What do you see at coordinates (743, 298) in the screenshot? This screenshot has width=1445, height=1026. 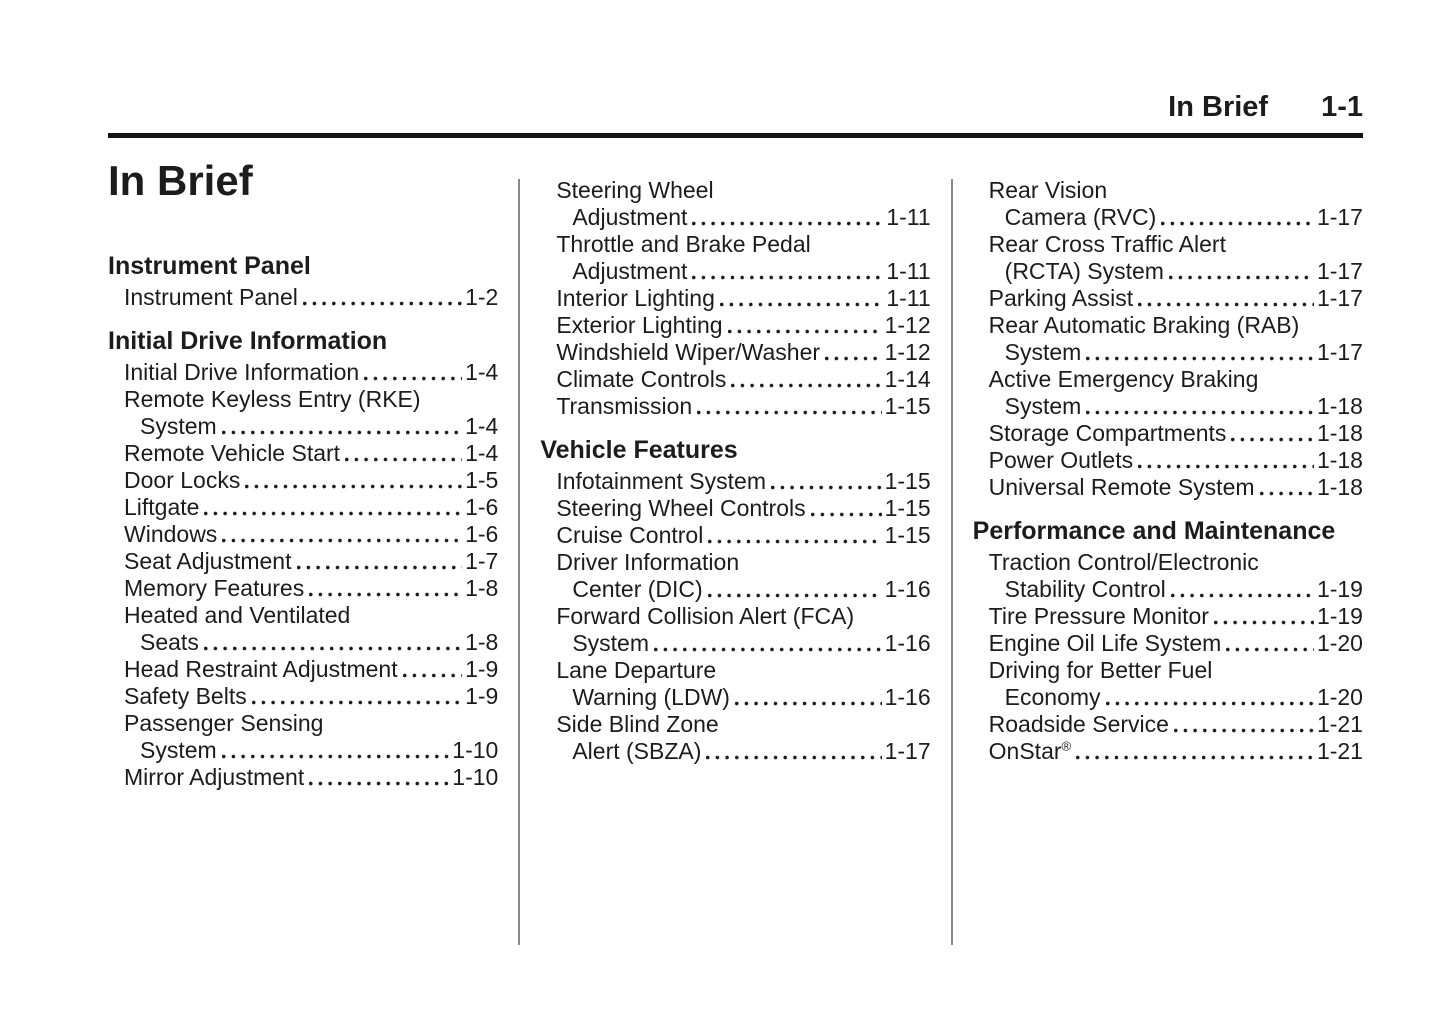 I see `entry-final-line: Interior Lighting 1-11` at bounding box center [743, 298].